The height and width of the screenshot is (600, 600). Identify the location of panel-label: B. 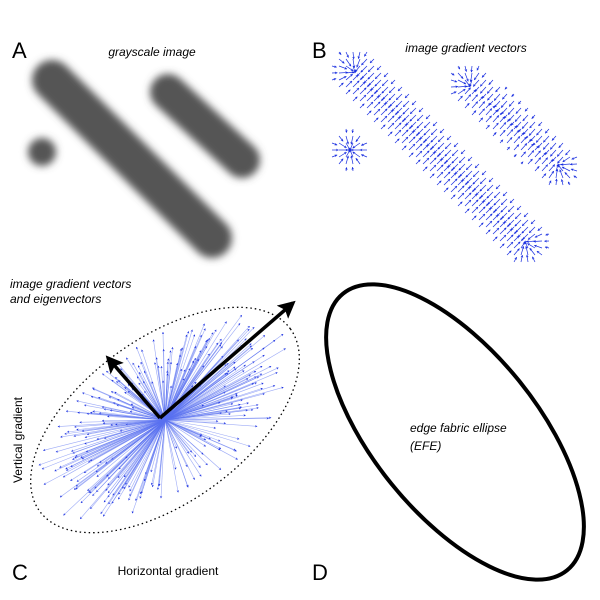
(319, 50).